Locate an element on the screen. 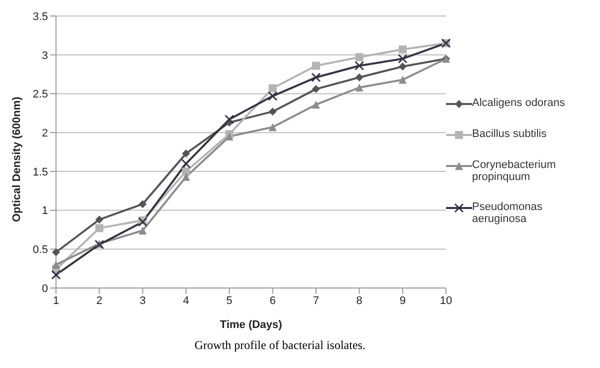  y-axis-title: Optical Density (600nm) is located at coordinates (16, 159).